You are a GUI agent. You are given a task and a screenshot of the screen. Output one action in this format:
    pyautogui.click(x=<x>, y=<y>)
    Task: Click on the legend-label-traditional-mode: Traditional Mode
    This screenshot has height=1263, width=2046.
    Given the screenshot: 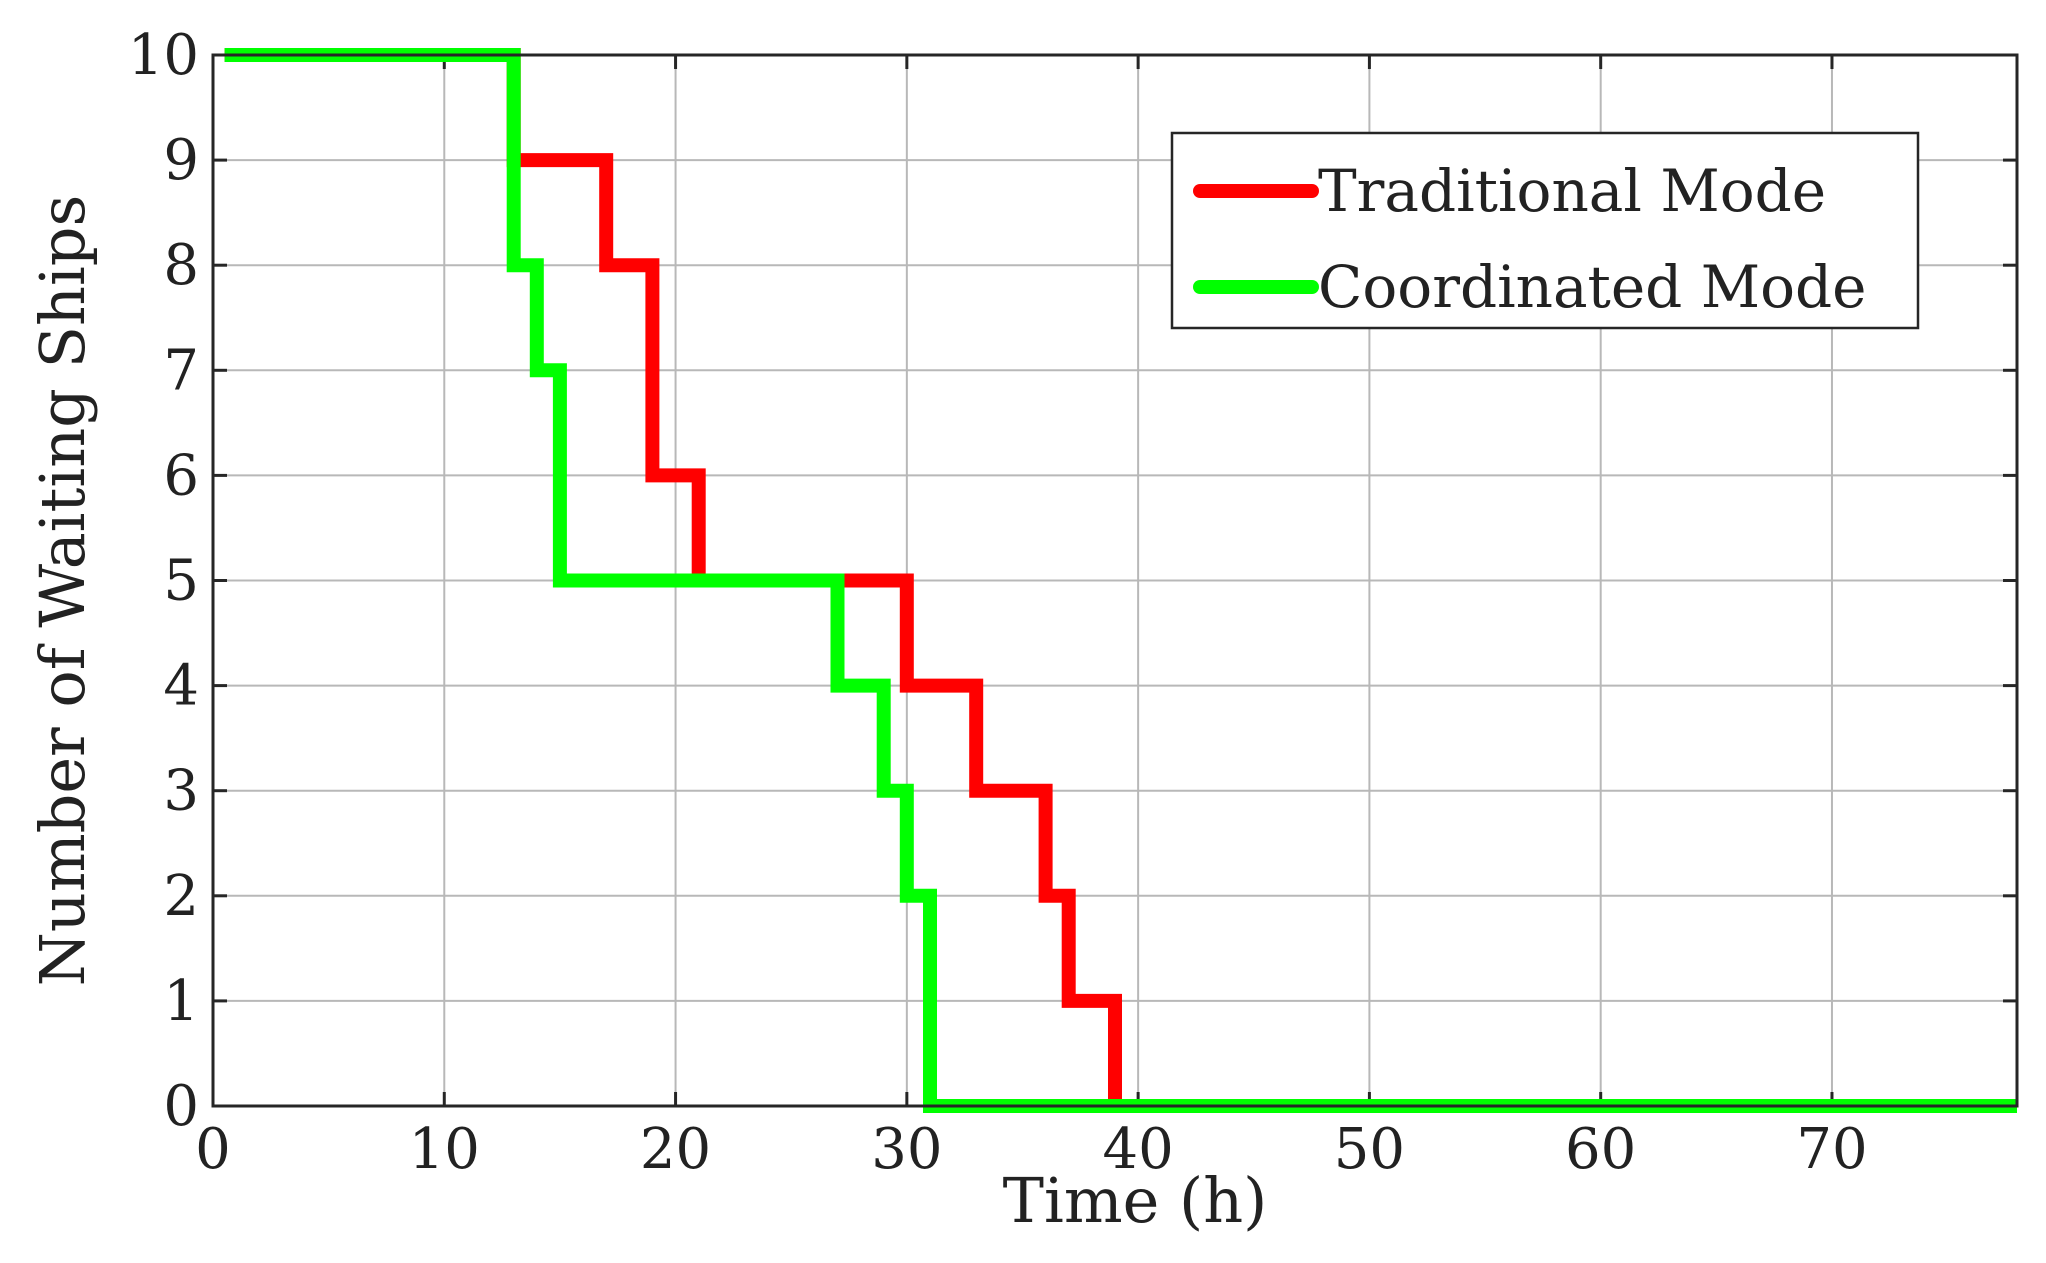 What is the action you would take?
    pyautogui.click(x=1572, y=191)
    